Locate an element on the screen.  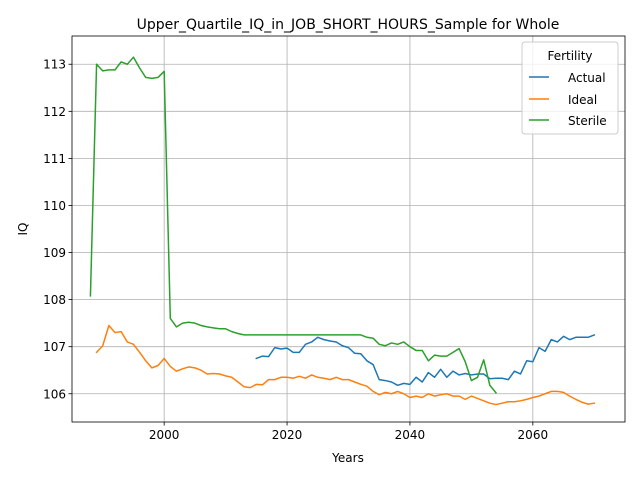
legend-label-actual: Actual is located at coordinates (587, 78).